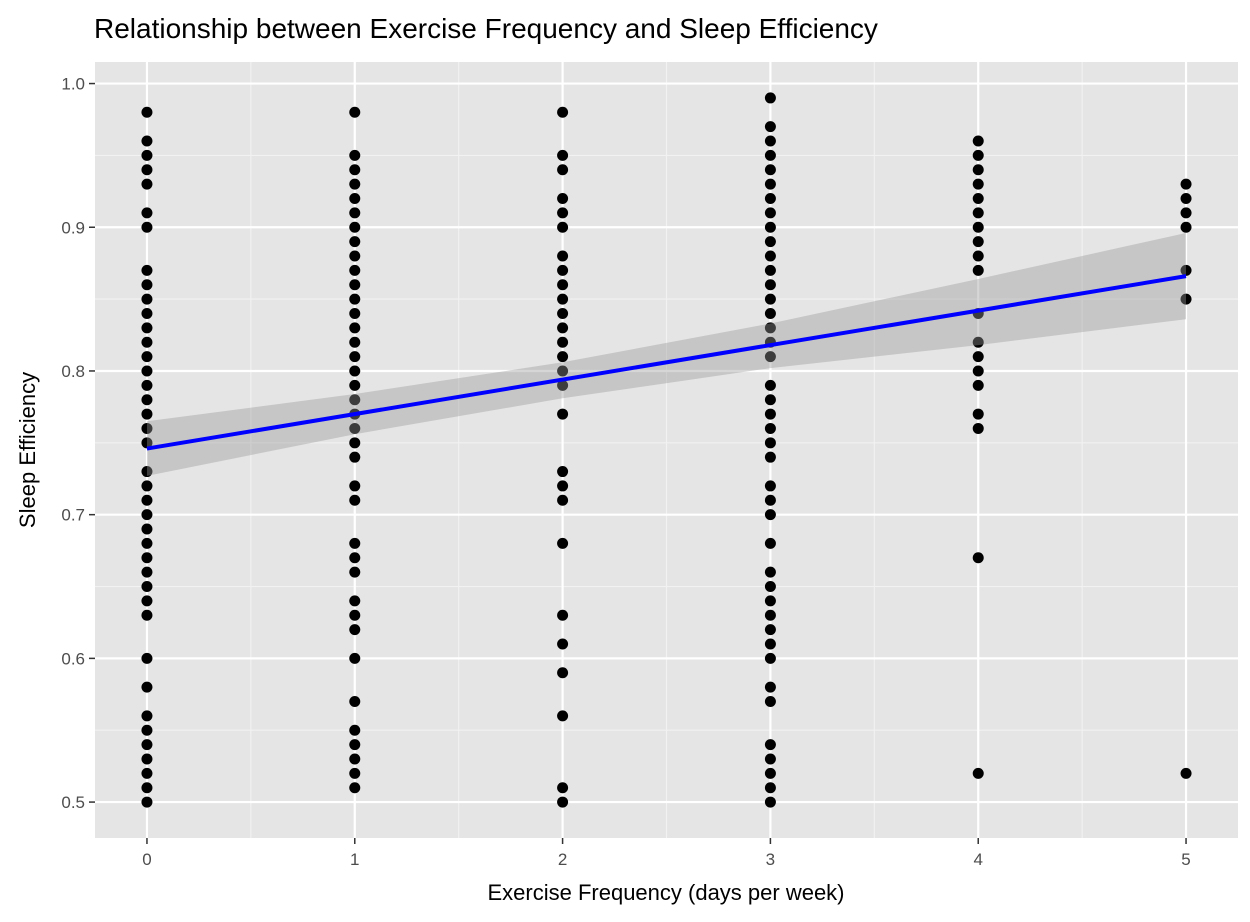  Describe the element at coordinates (73, 84) in the screenshot. I see `y-tick-label: 1.0` at that location.